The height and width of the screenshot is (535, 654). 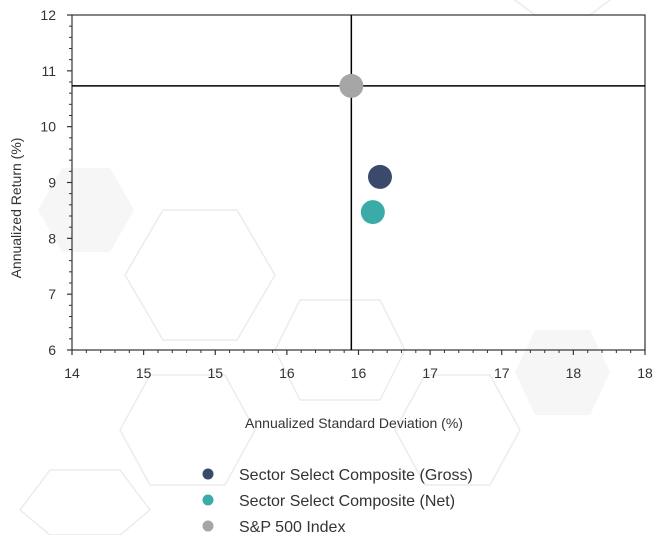 I want to click on legend-label: S&P 500 Index, so click(x=292, y=527).